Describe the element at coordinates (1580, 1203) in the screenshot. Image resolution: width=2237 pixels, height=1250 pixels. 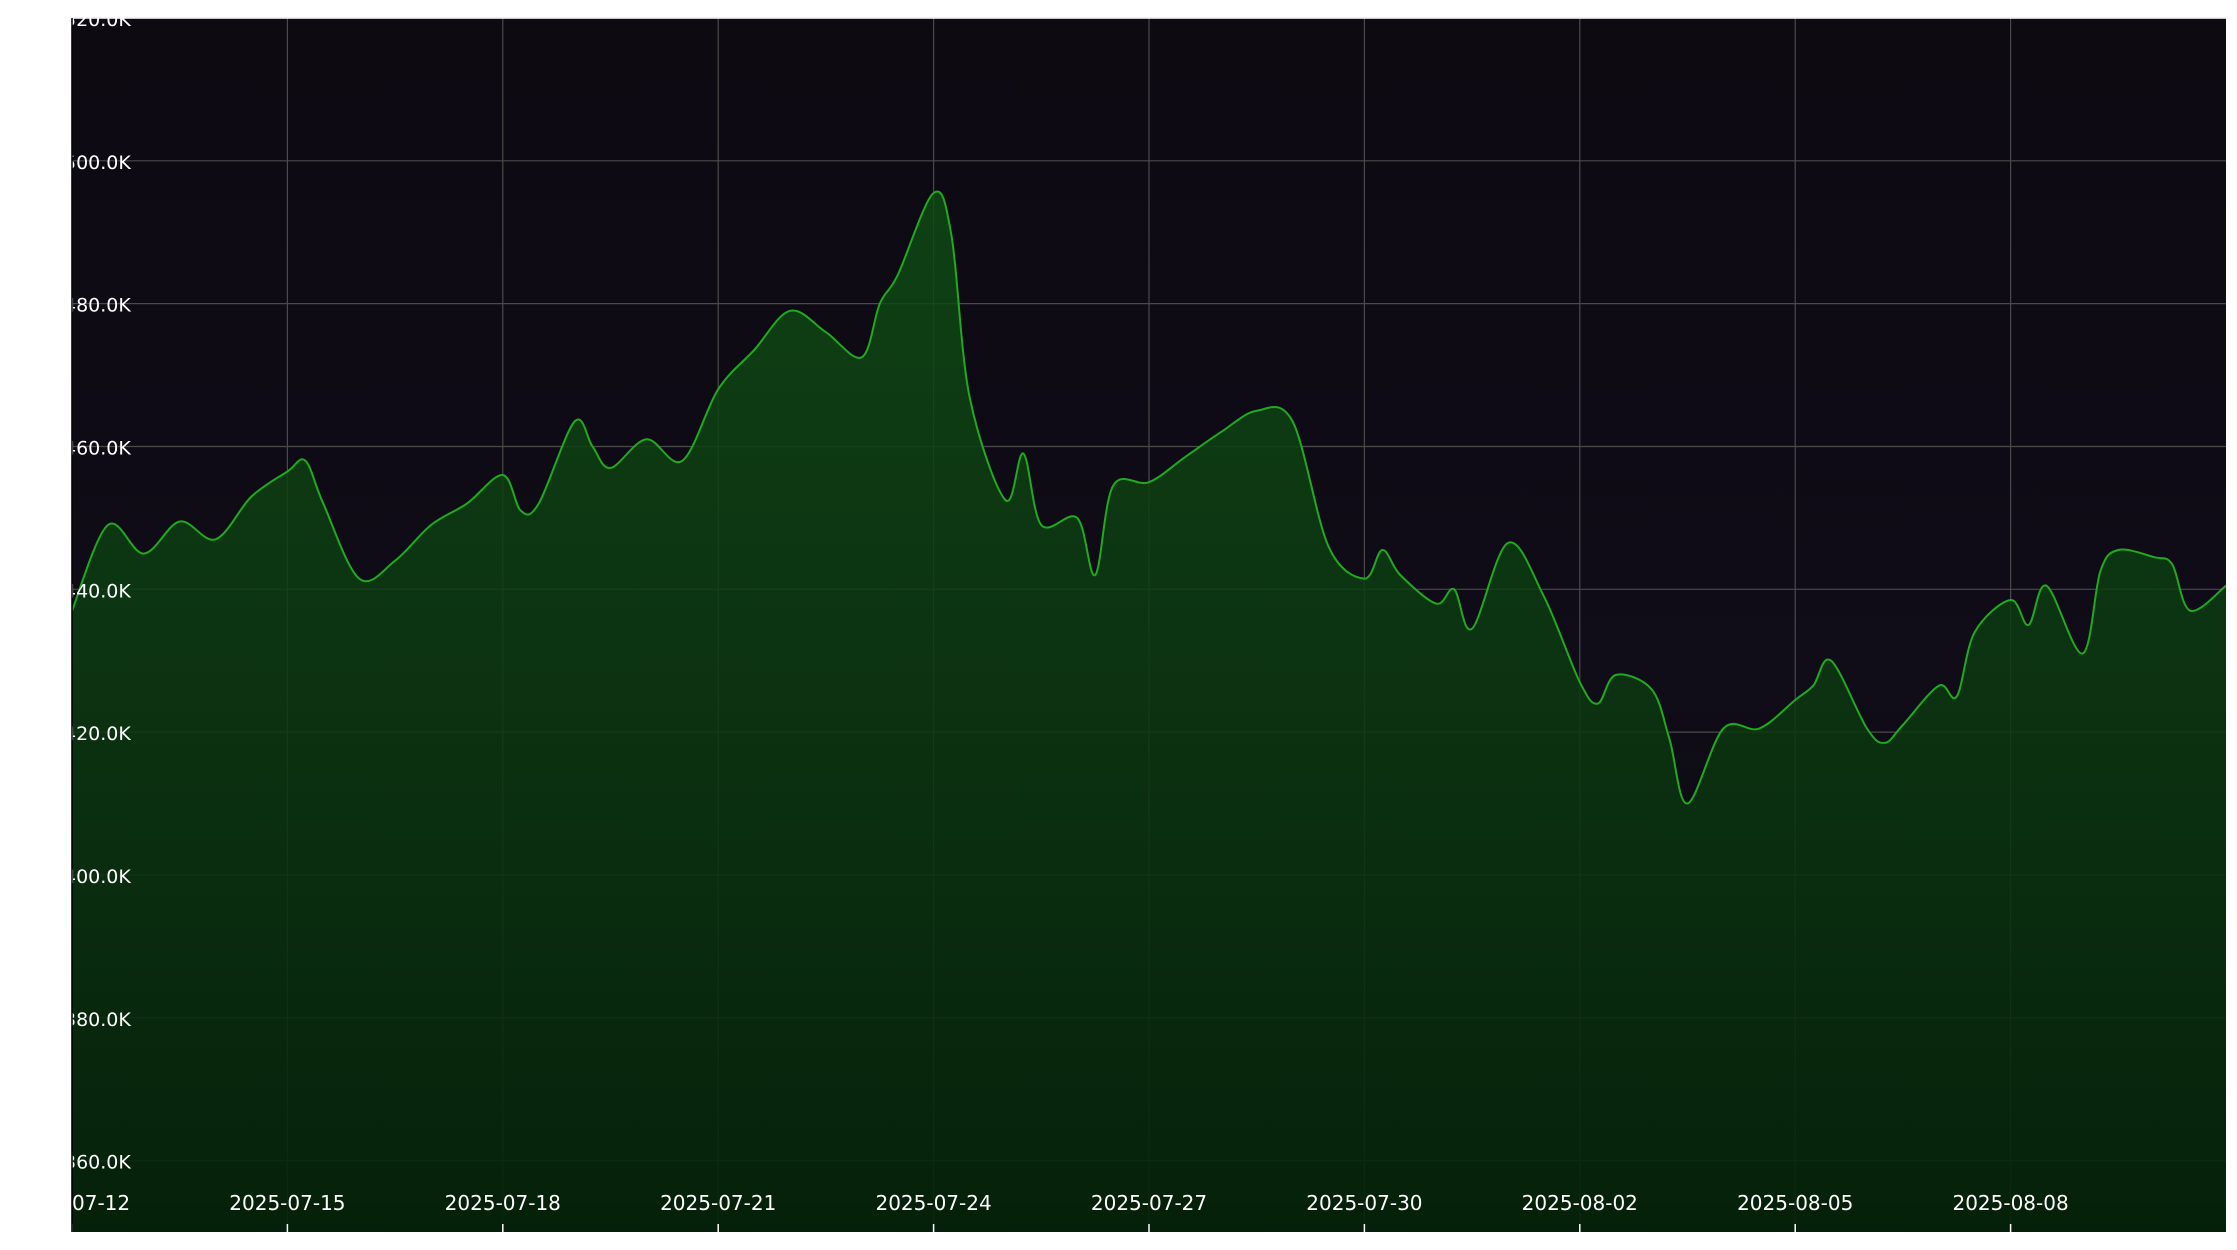
I see `x-tick-label: 2025-08-02` at that location.